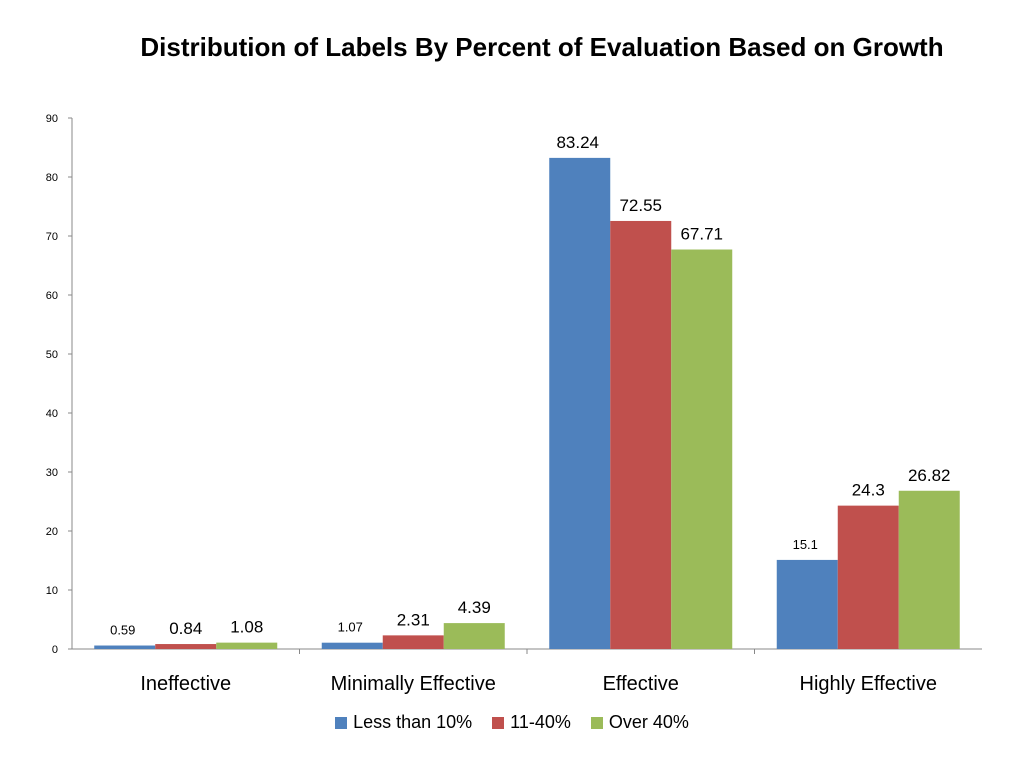 Image resolution: width=1024 pixels, height=768 pixels. I want to click on data-label: 0.84, so click(185, 628).